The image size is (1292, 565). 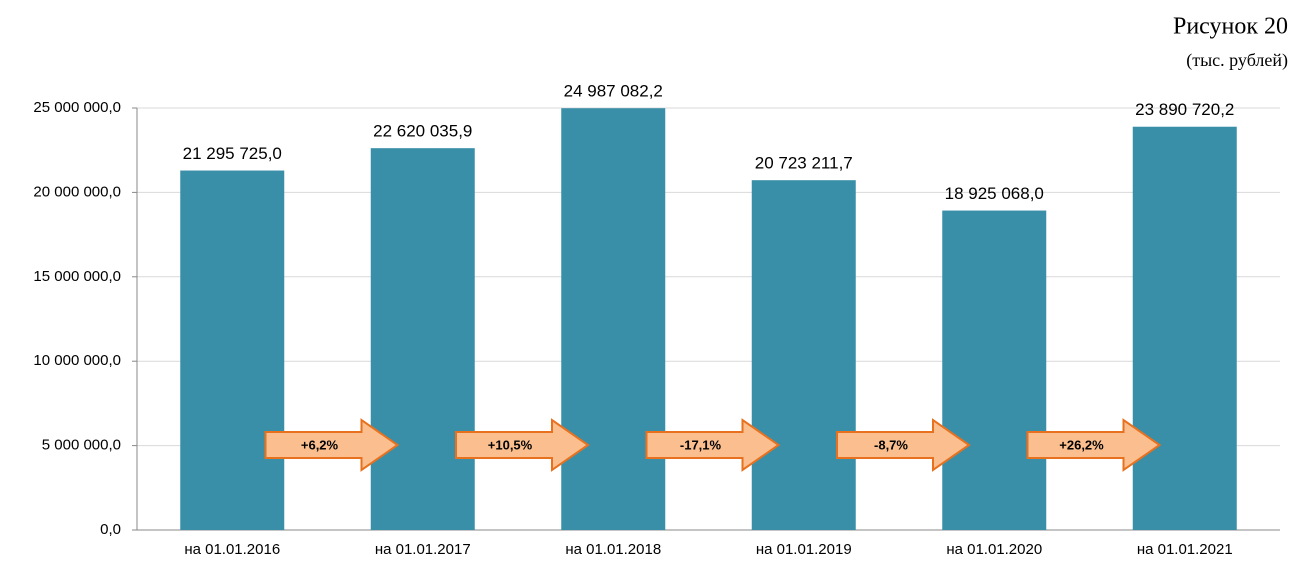 What do you see at coordinates (510, 444) in the screenshot?
I see `change-label: +10,5%` at bounding box center [510, 444].